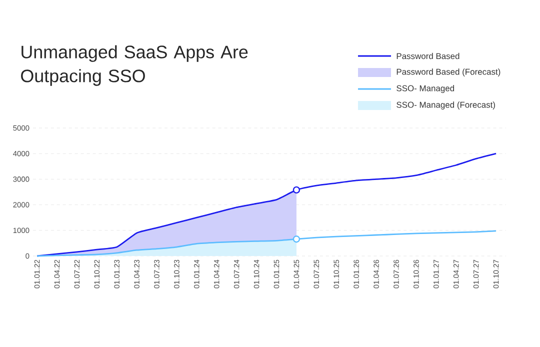  What do you see at coordinates (445, 106) in the screenshot?
I see `legend-label: SSO- Managed (Forecast)` at bounding box center [445, 106].